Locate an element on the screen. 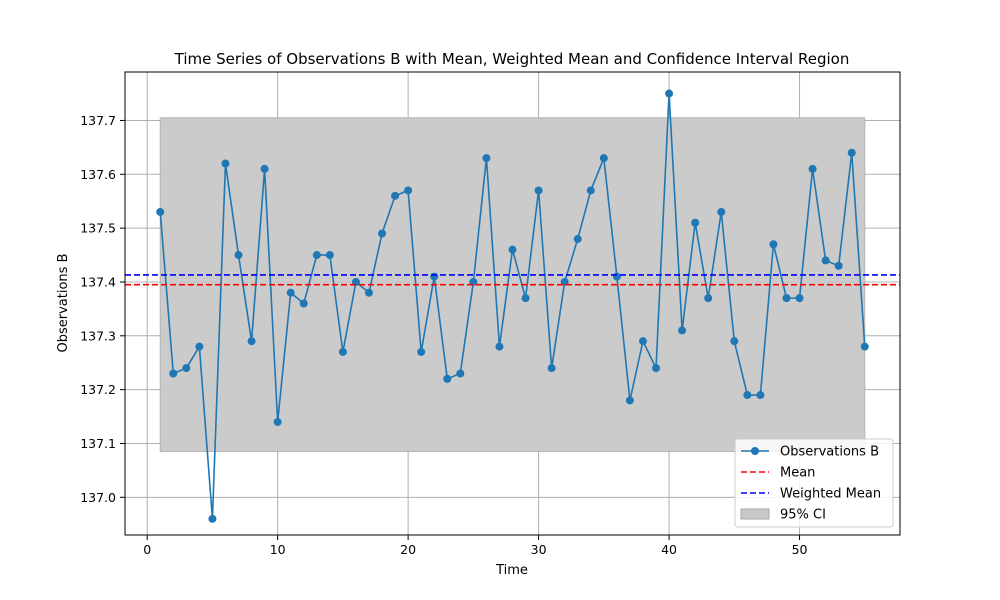 The width and height of the screenshot is (1000, 600). y-tick-label: 137.2 is located at coordinates (98, 389).